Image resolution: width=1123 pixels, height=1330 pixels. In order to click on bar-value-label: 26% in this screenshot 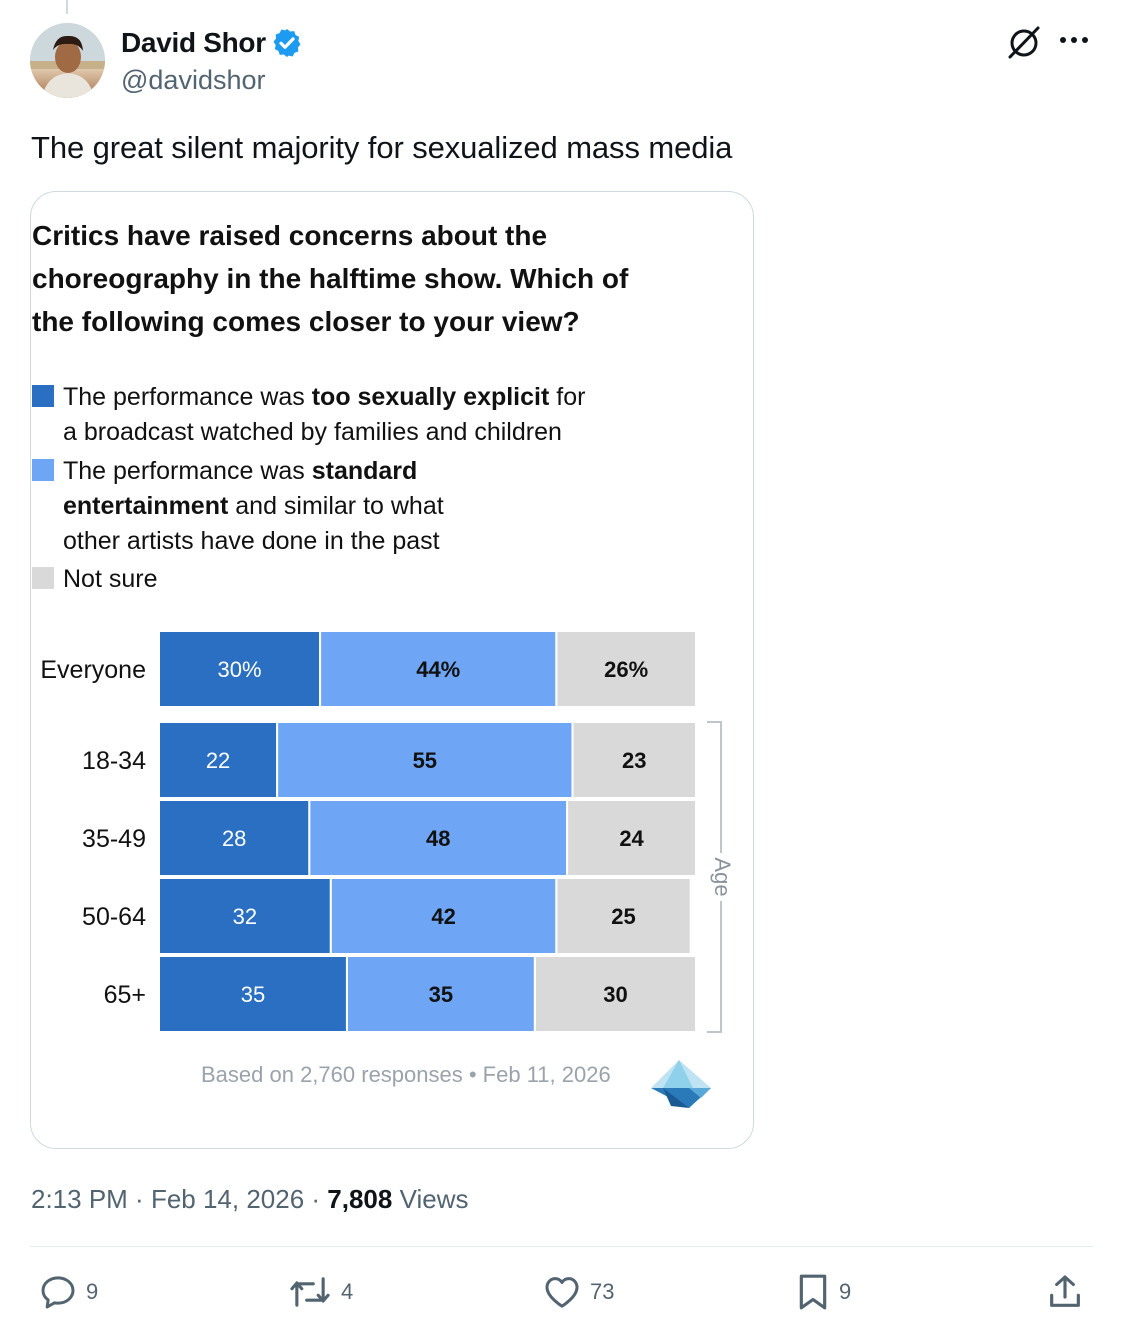, I will do `click(626, 669)`.